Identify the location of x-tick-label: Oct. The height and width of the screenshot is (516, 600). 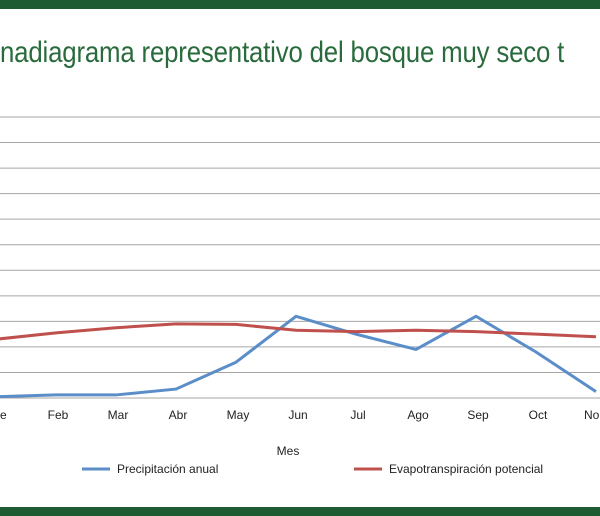
(538, 415).